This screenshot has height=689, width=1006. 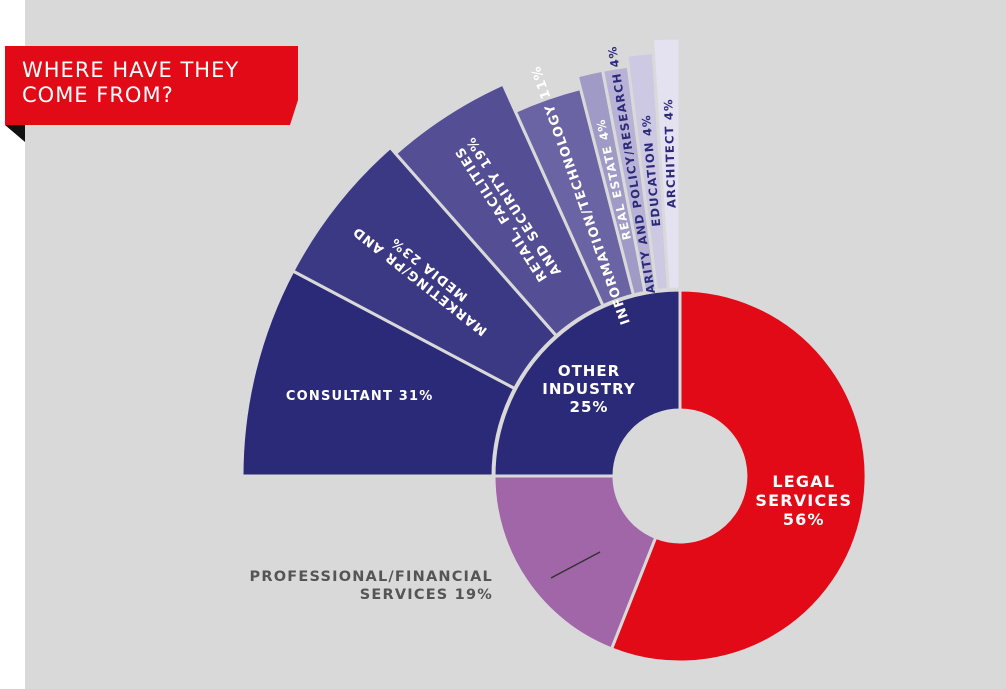 I want to click on other-industry-label-line-1: OTHER, so click(x=589, y=371).